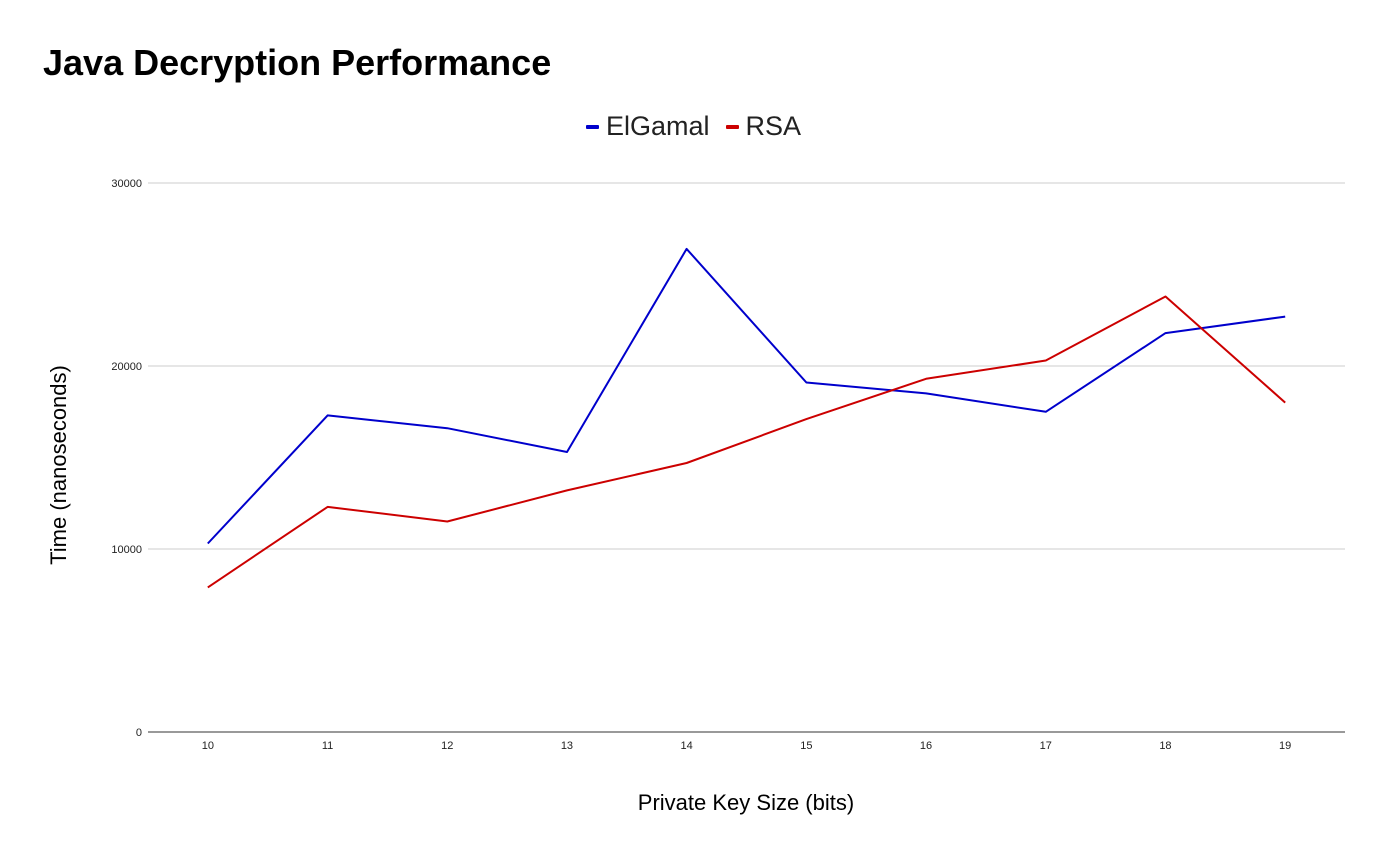 This screenshot has width=1387, height=859. What do you see at coordinates (126, 458) in the screenshot?
I see `y-axis-ticks: 0 10000 20000 30000` at bounding box center [126, 458].